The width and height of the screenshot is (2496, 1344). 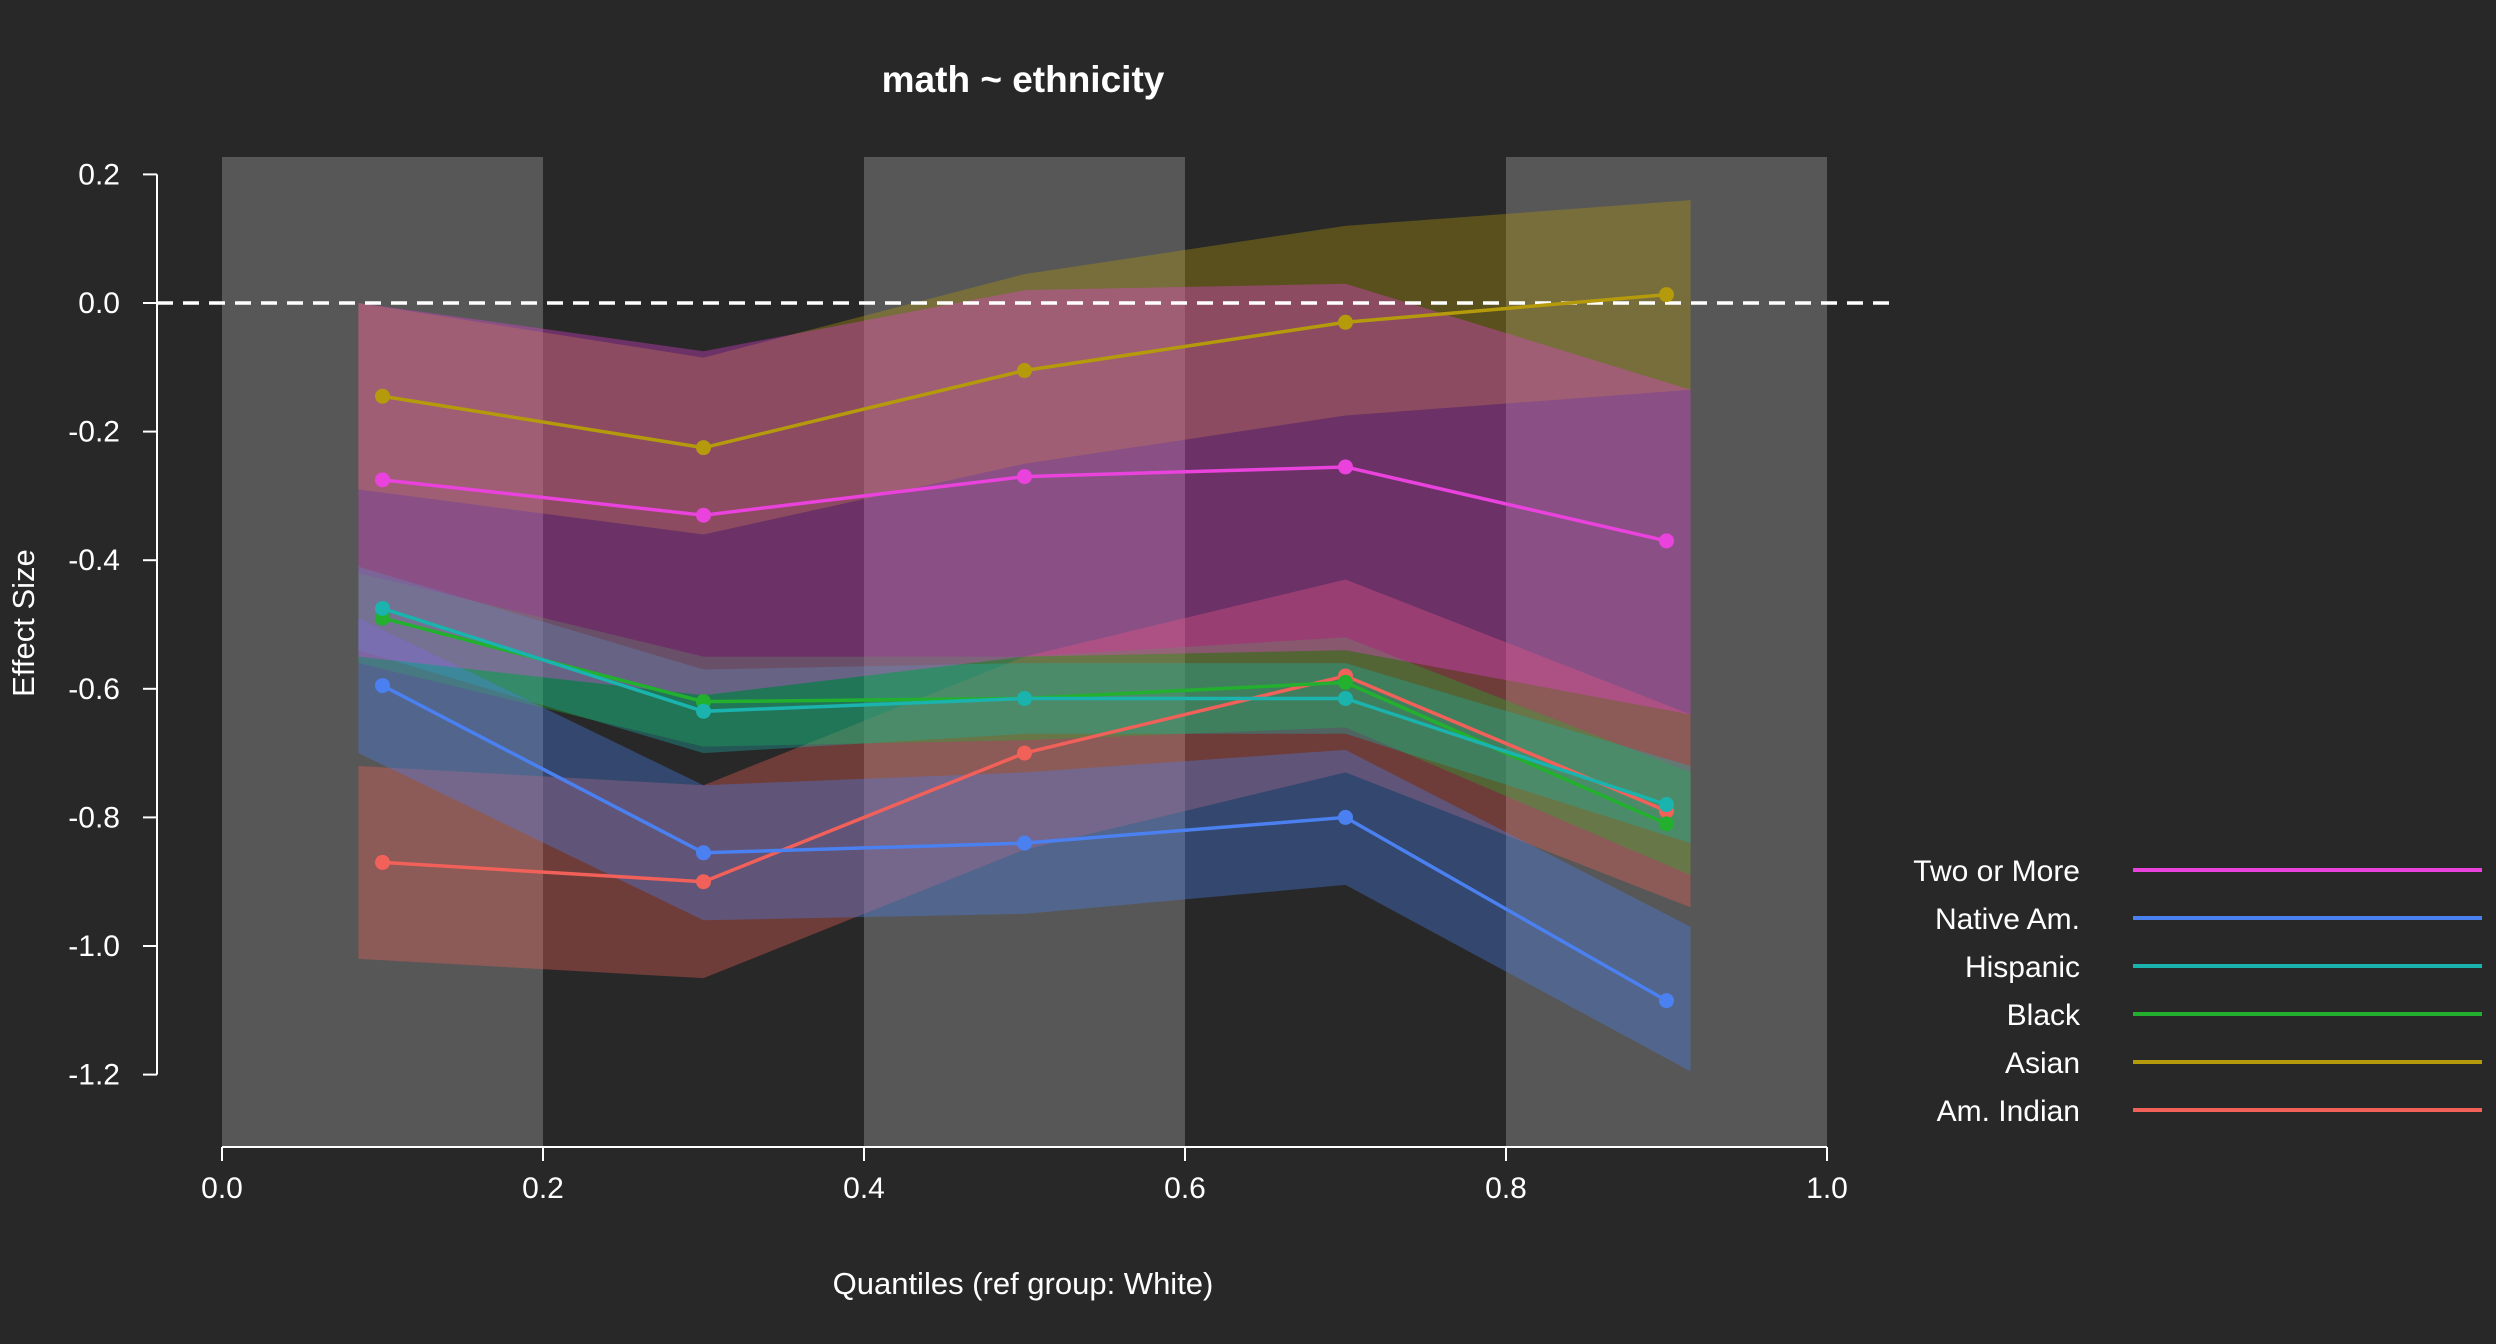 I want to click on y-axis-label: Effect Size, so click(x=23, y=623).